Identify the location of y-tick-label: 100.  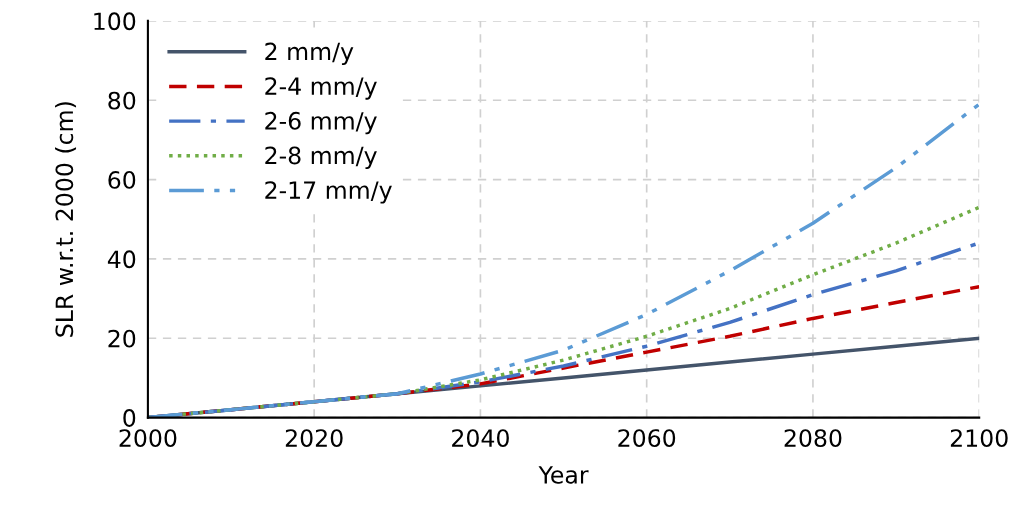
(115, 21).